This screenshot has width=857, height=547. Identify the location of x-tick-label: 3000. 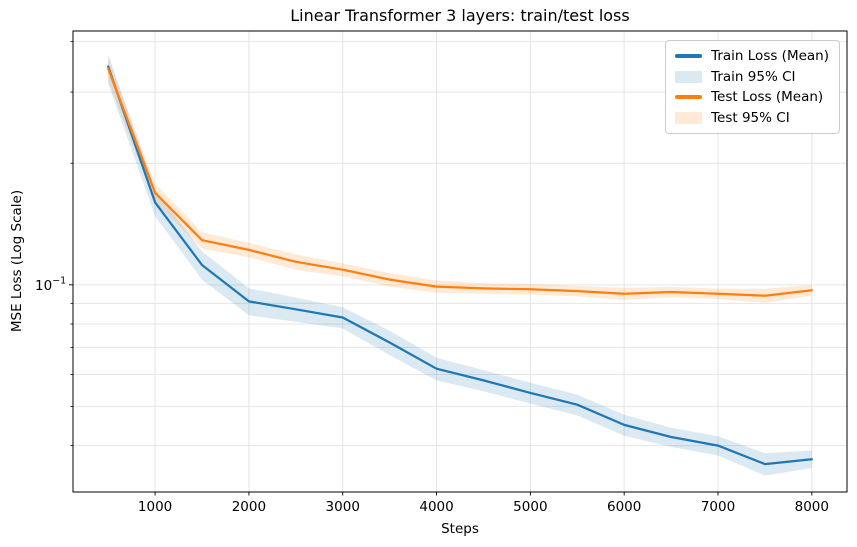
(343, 507).